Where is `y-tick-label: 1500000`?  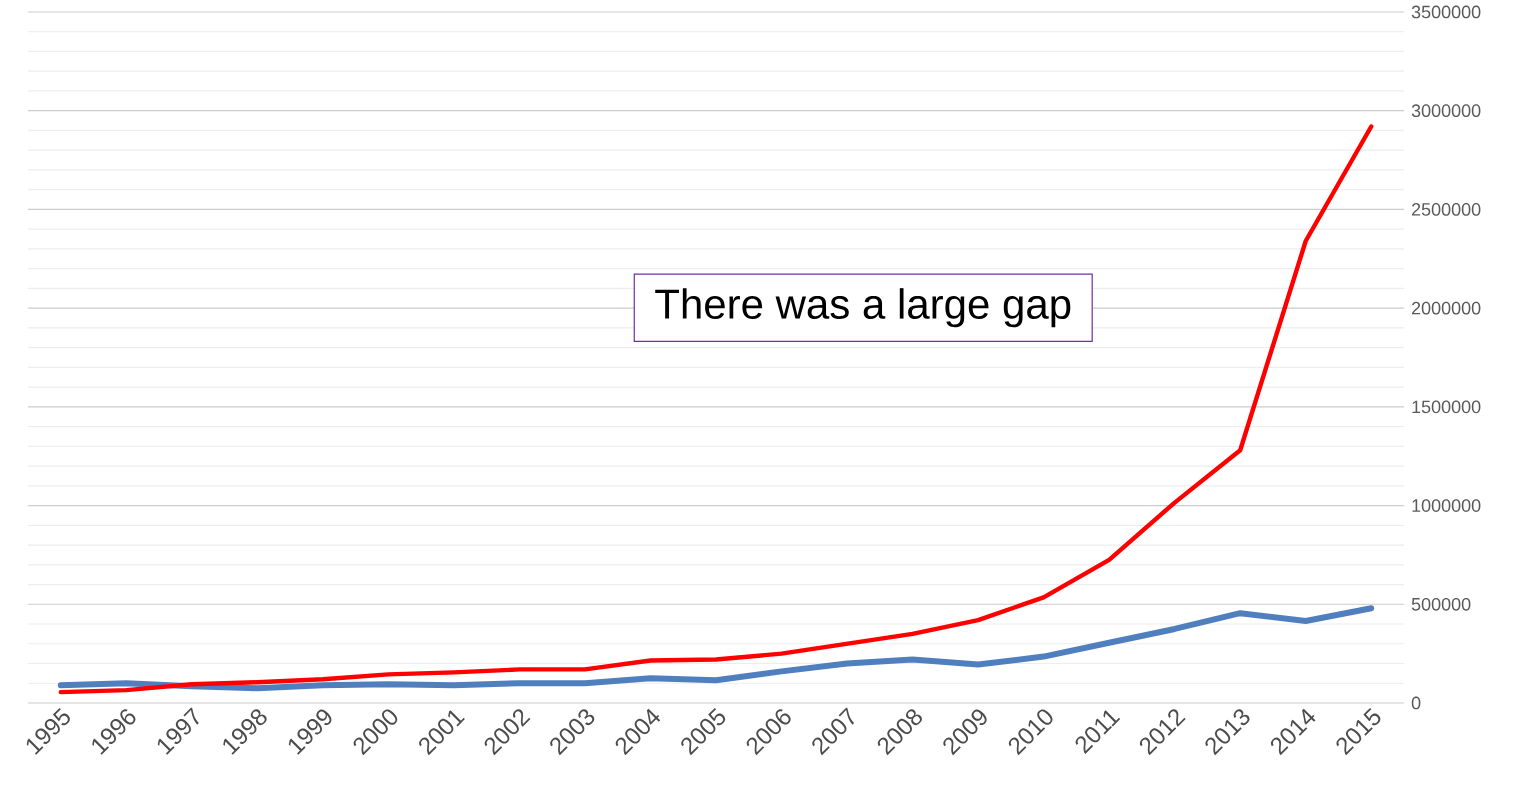
y-tick-label: 1500000 is located at coordinates (1446, 407).